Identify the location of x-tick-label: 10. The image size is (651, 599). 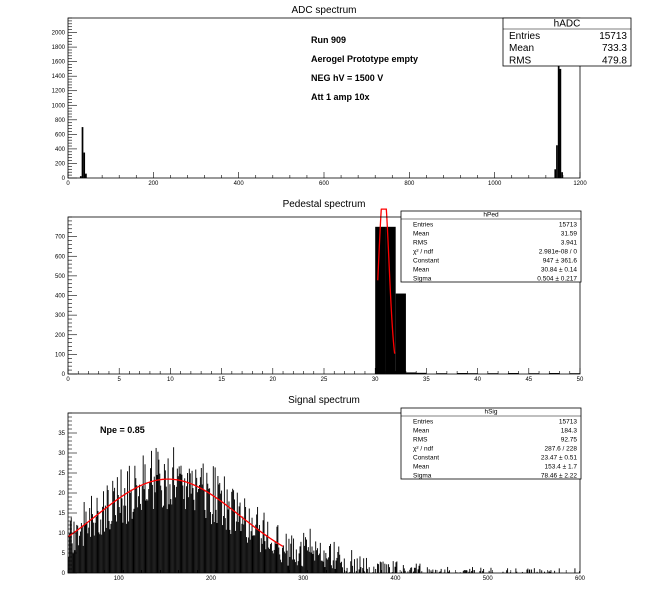
(170, 380).